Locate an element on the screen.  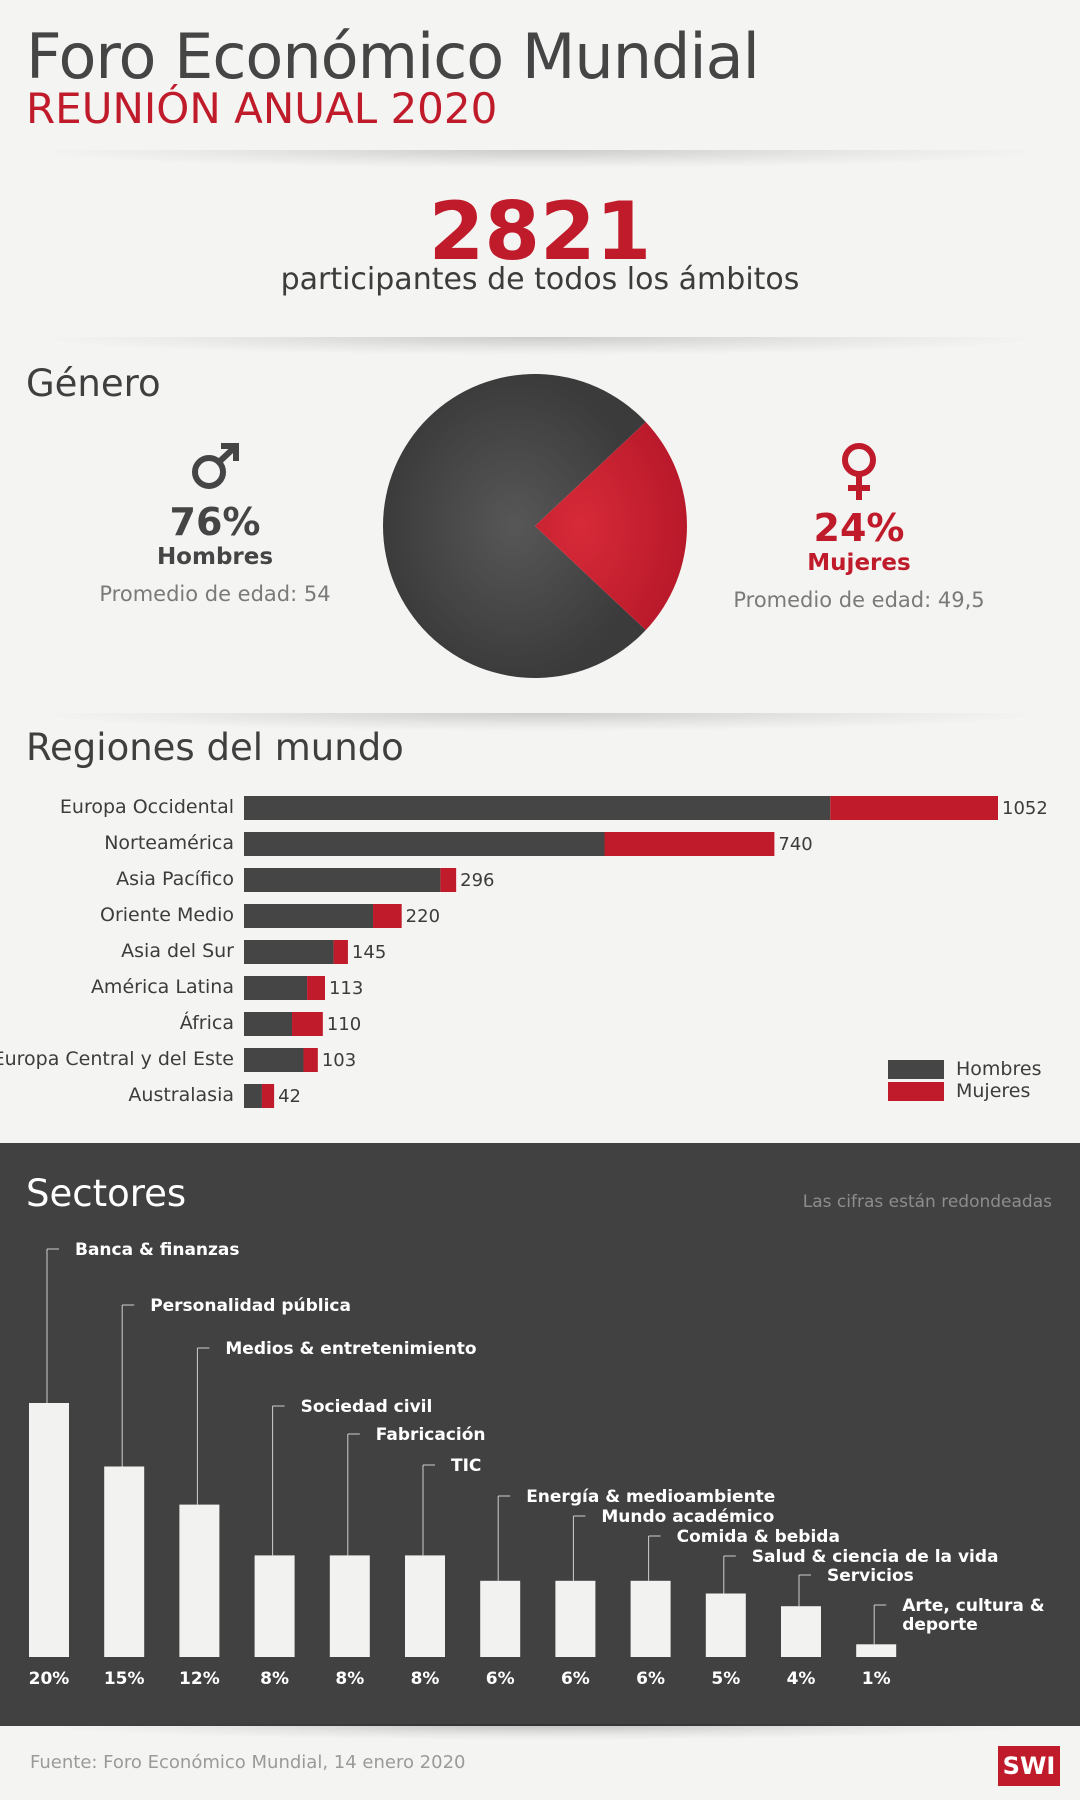
regions-legend: Hombres Mujeres is located at coordinates (978, 1083).